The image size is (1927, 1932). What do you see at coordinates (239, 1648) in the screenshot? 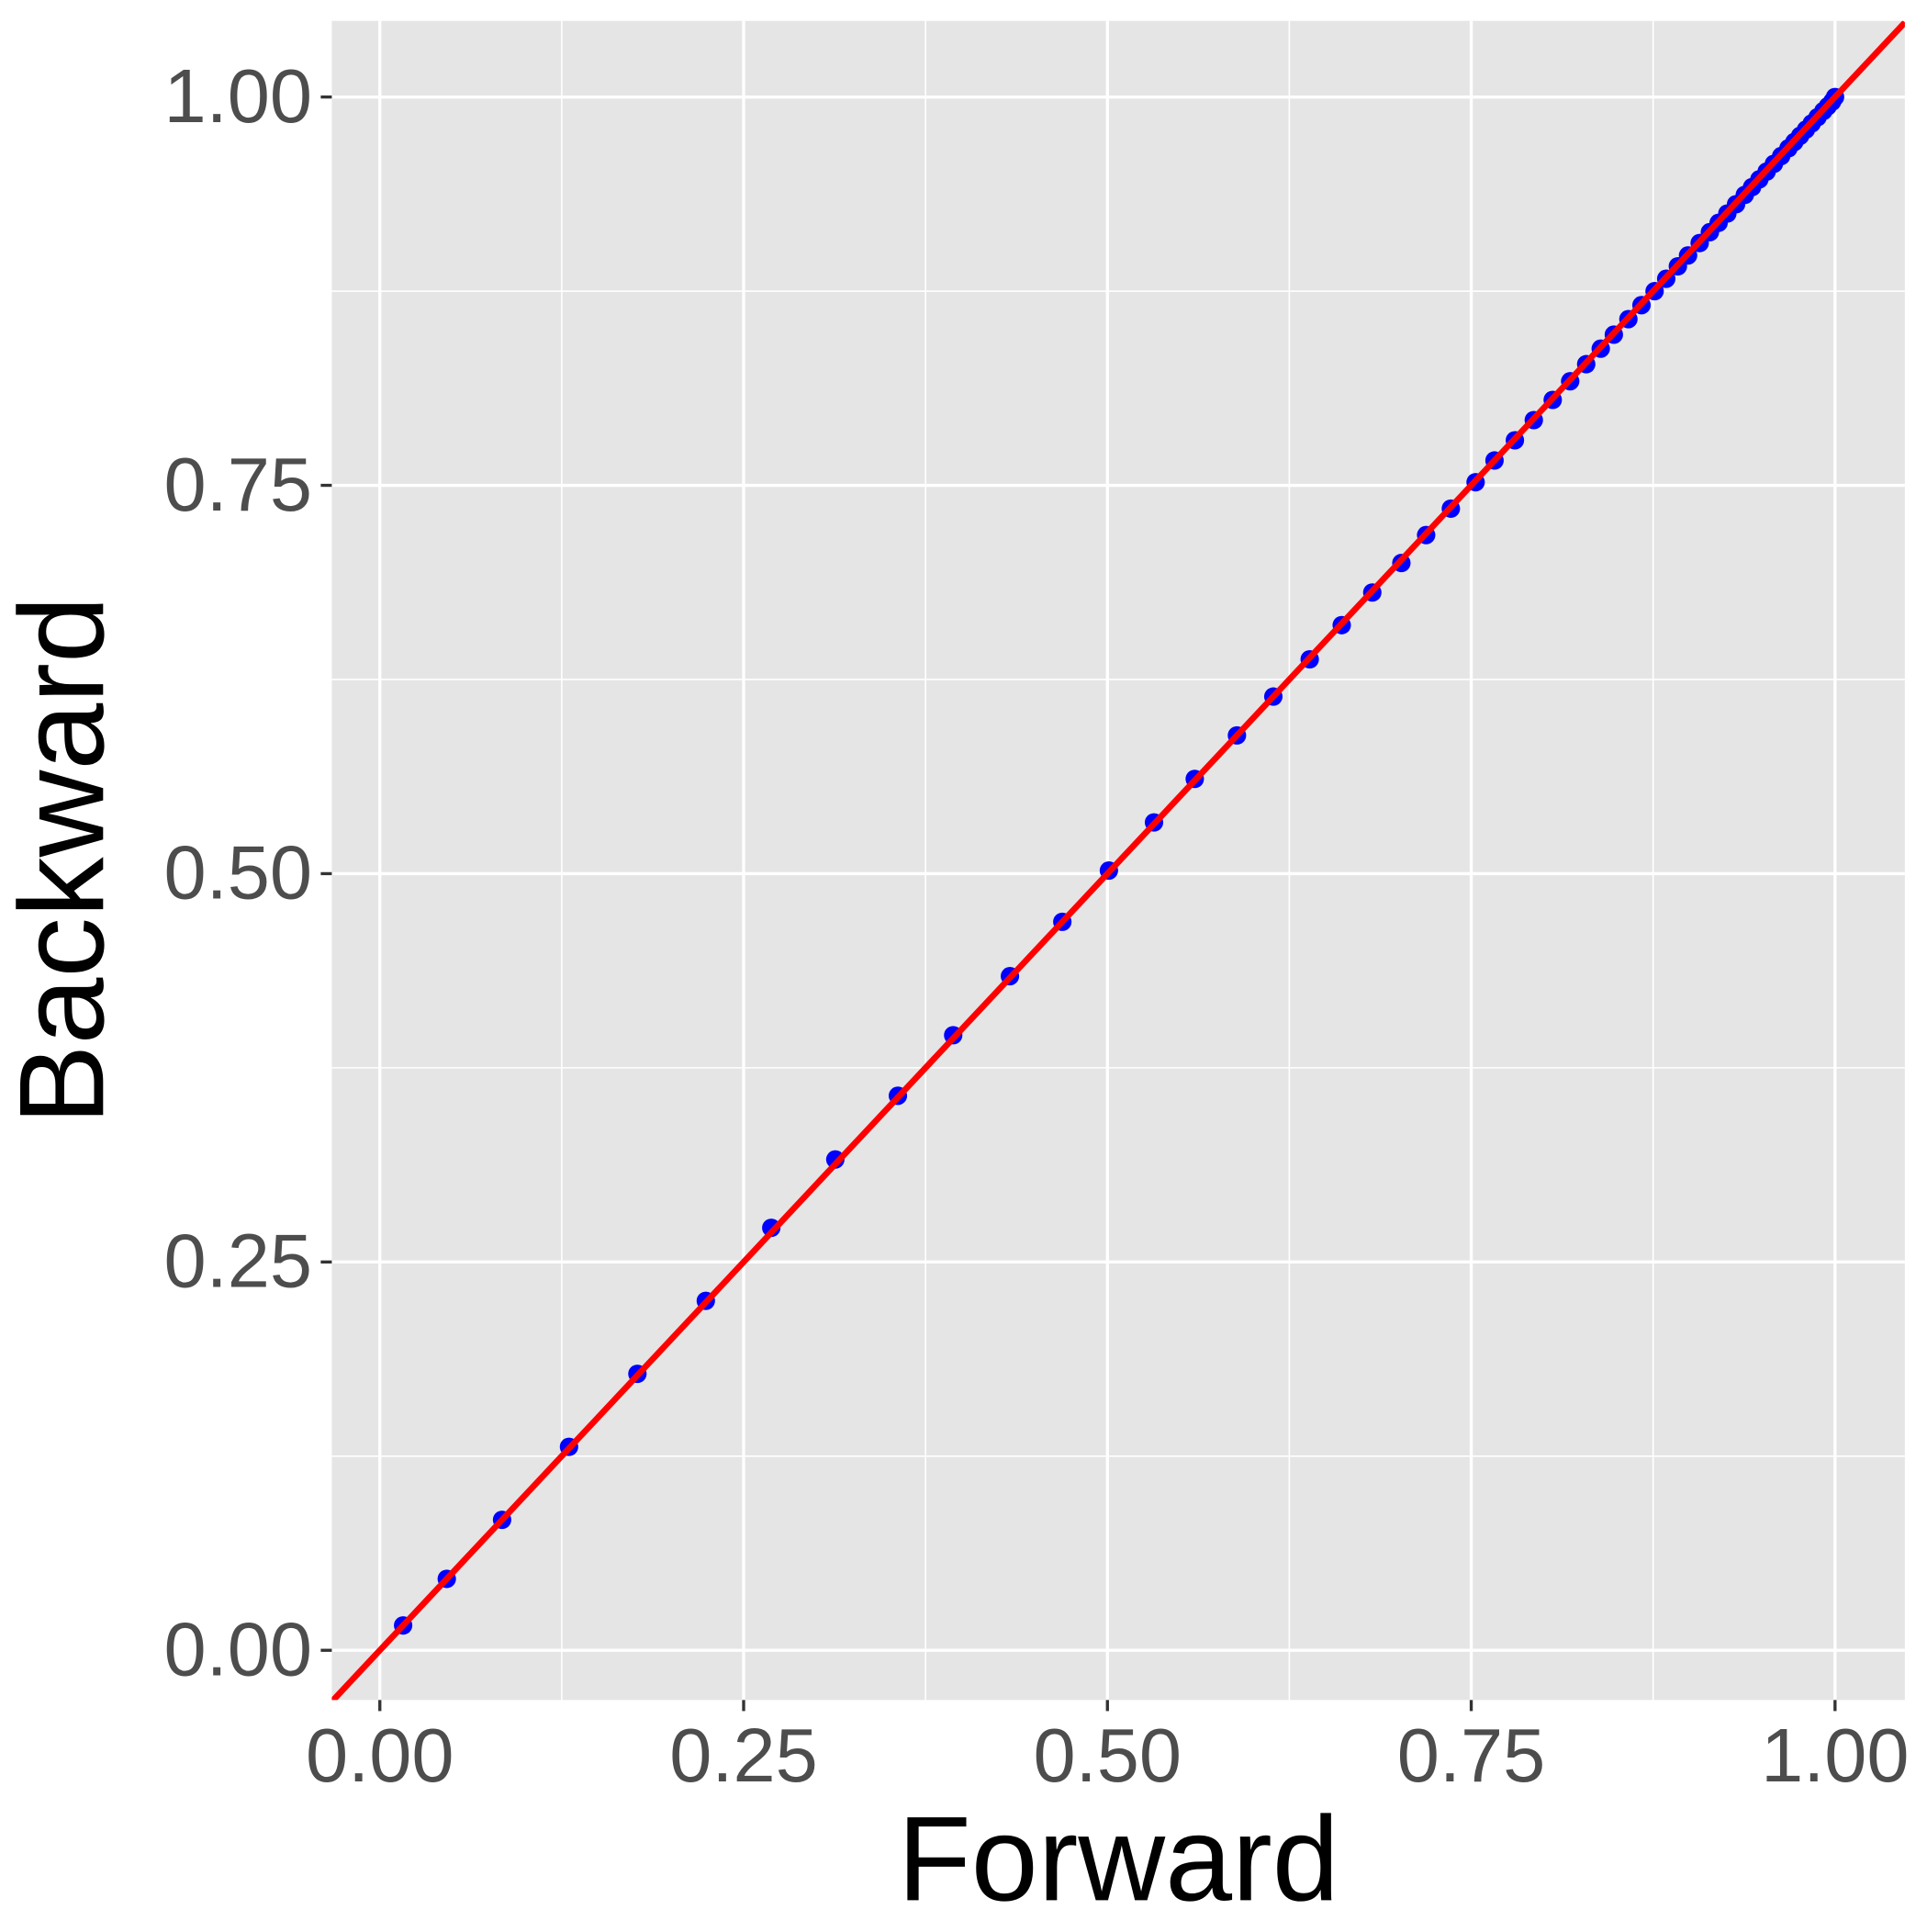
I see `y-tick-label: 0.00` at bounding box center [239, 1648].